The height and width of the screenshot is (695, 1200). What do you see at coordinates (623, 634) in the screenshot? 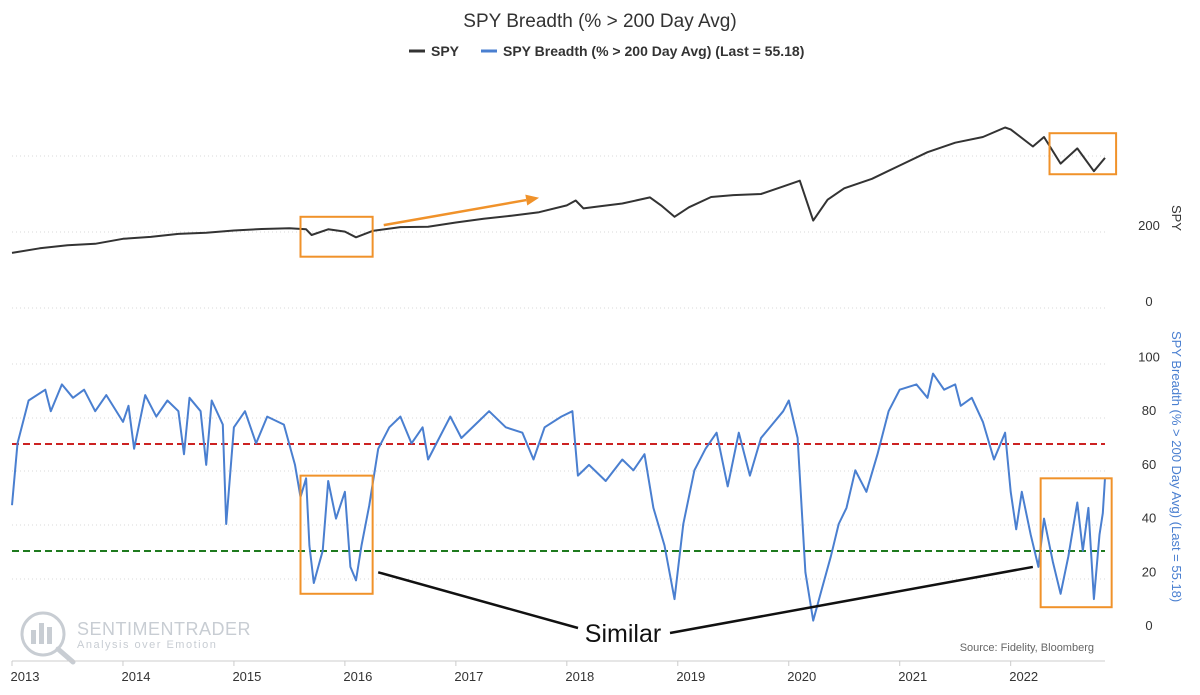
I see `similar-annotation-label: Similar` at bounding box center [623, 634].